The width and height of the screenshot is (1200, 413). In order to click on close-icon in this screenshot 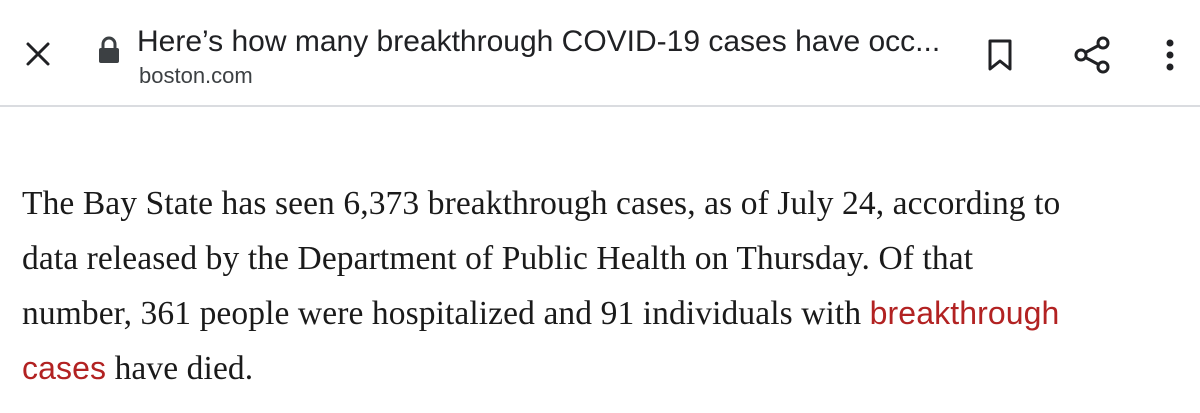, I will do `click(38, 54)`.